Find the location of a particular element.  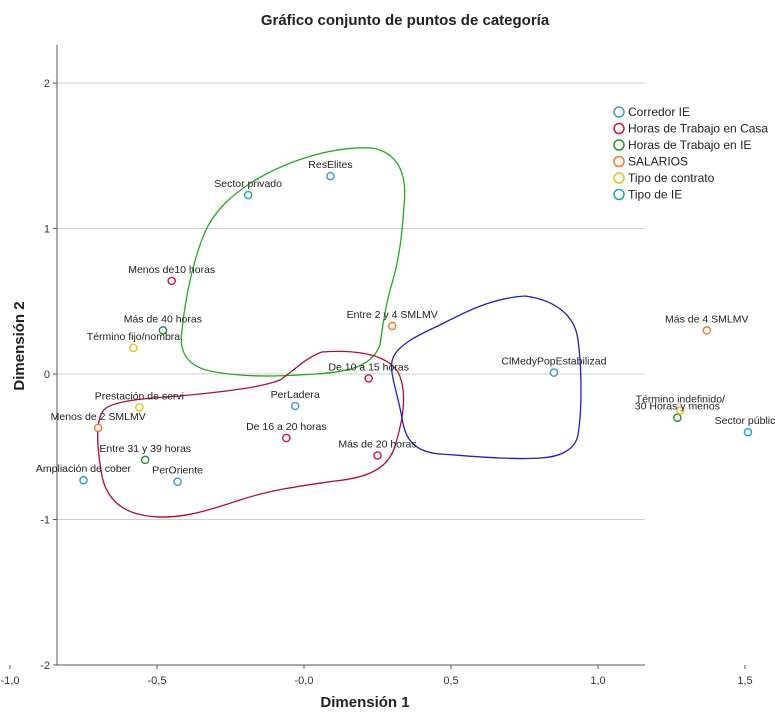

point-label-s0-p0: ResElites is located at coordinates (330, 165).